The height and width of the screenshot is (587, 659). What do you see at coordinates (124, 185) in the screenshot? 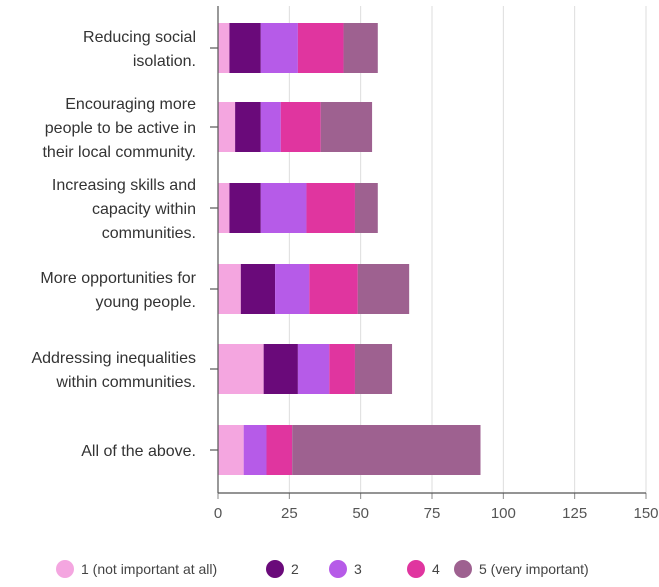
I see `category-label: Increasing skills and` at bounding box center [124, 185].